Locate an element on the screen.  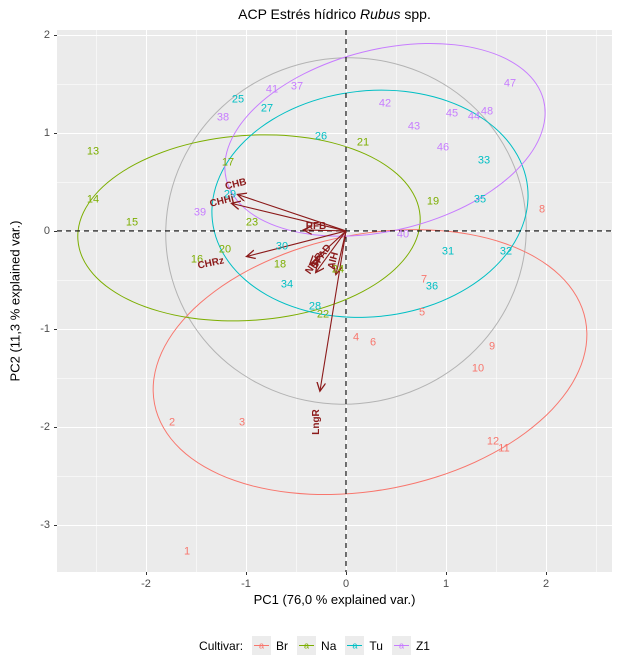
data-point-br: 2 is located at coordinates (172, 422).